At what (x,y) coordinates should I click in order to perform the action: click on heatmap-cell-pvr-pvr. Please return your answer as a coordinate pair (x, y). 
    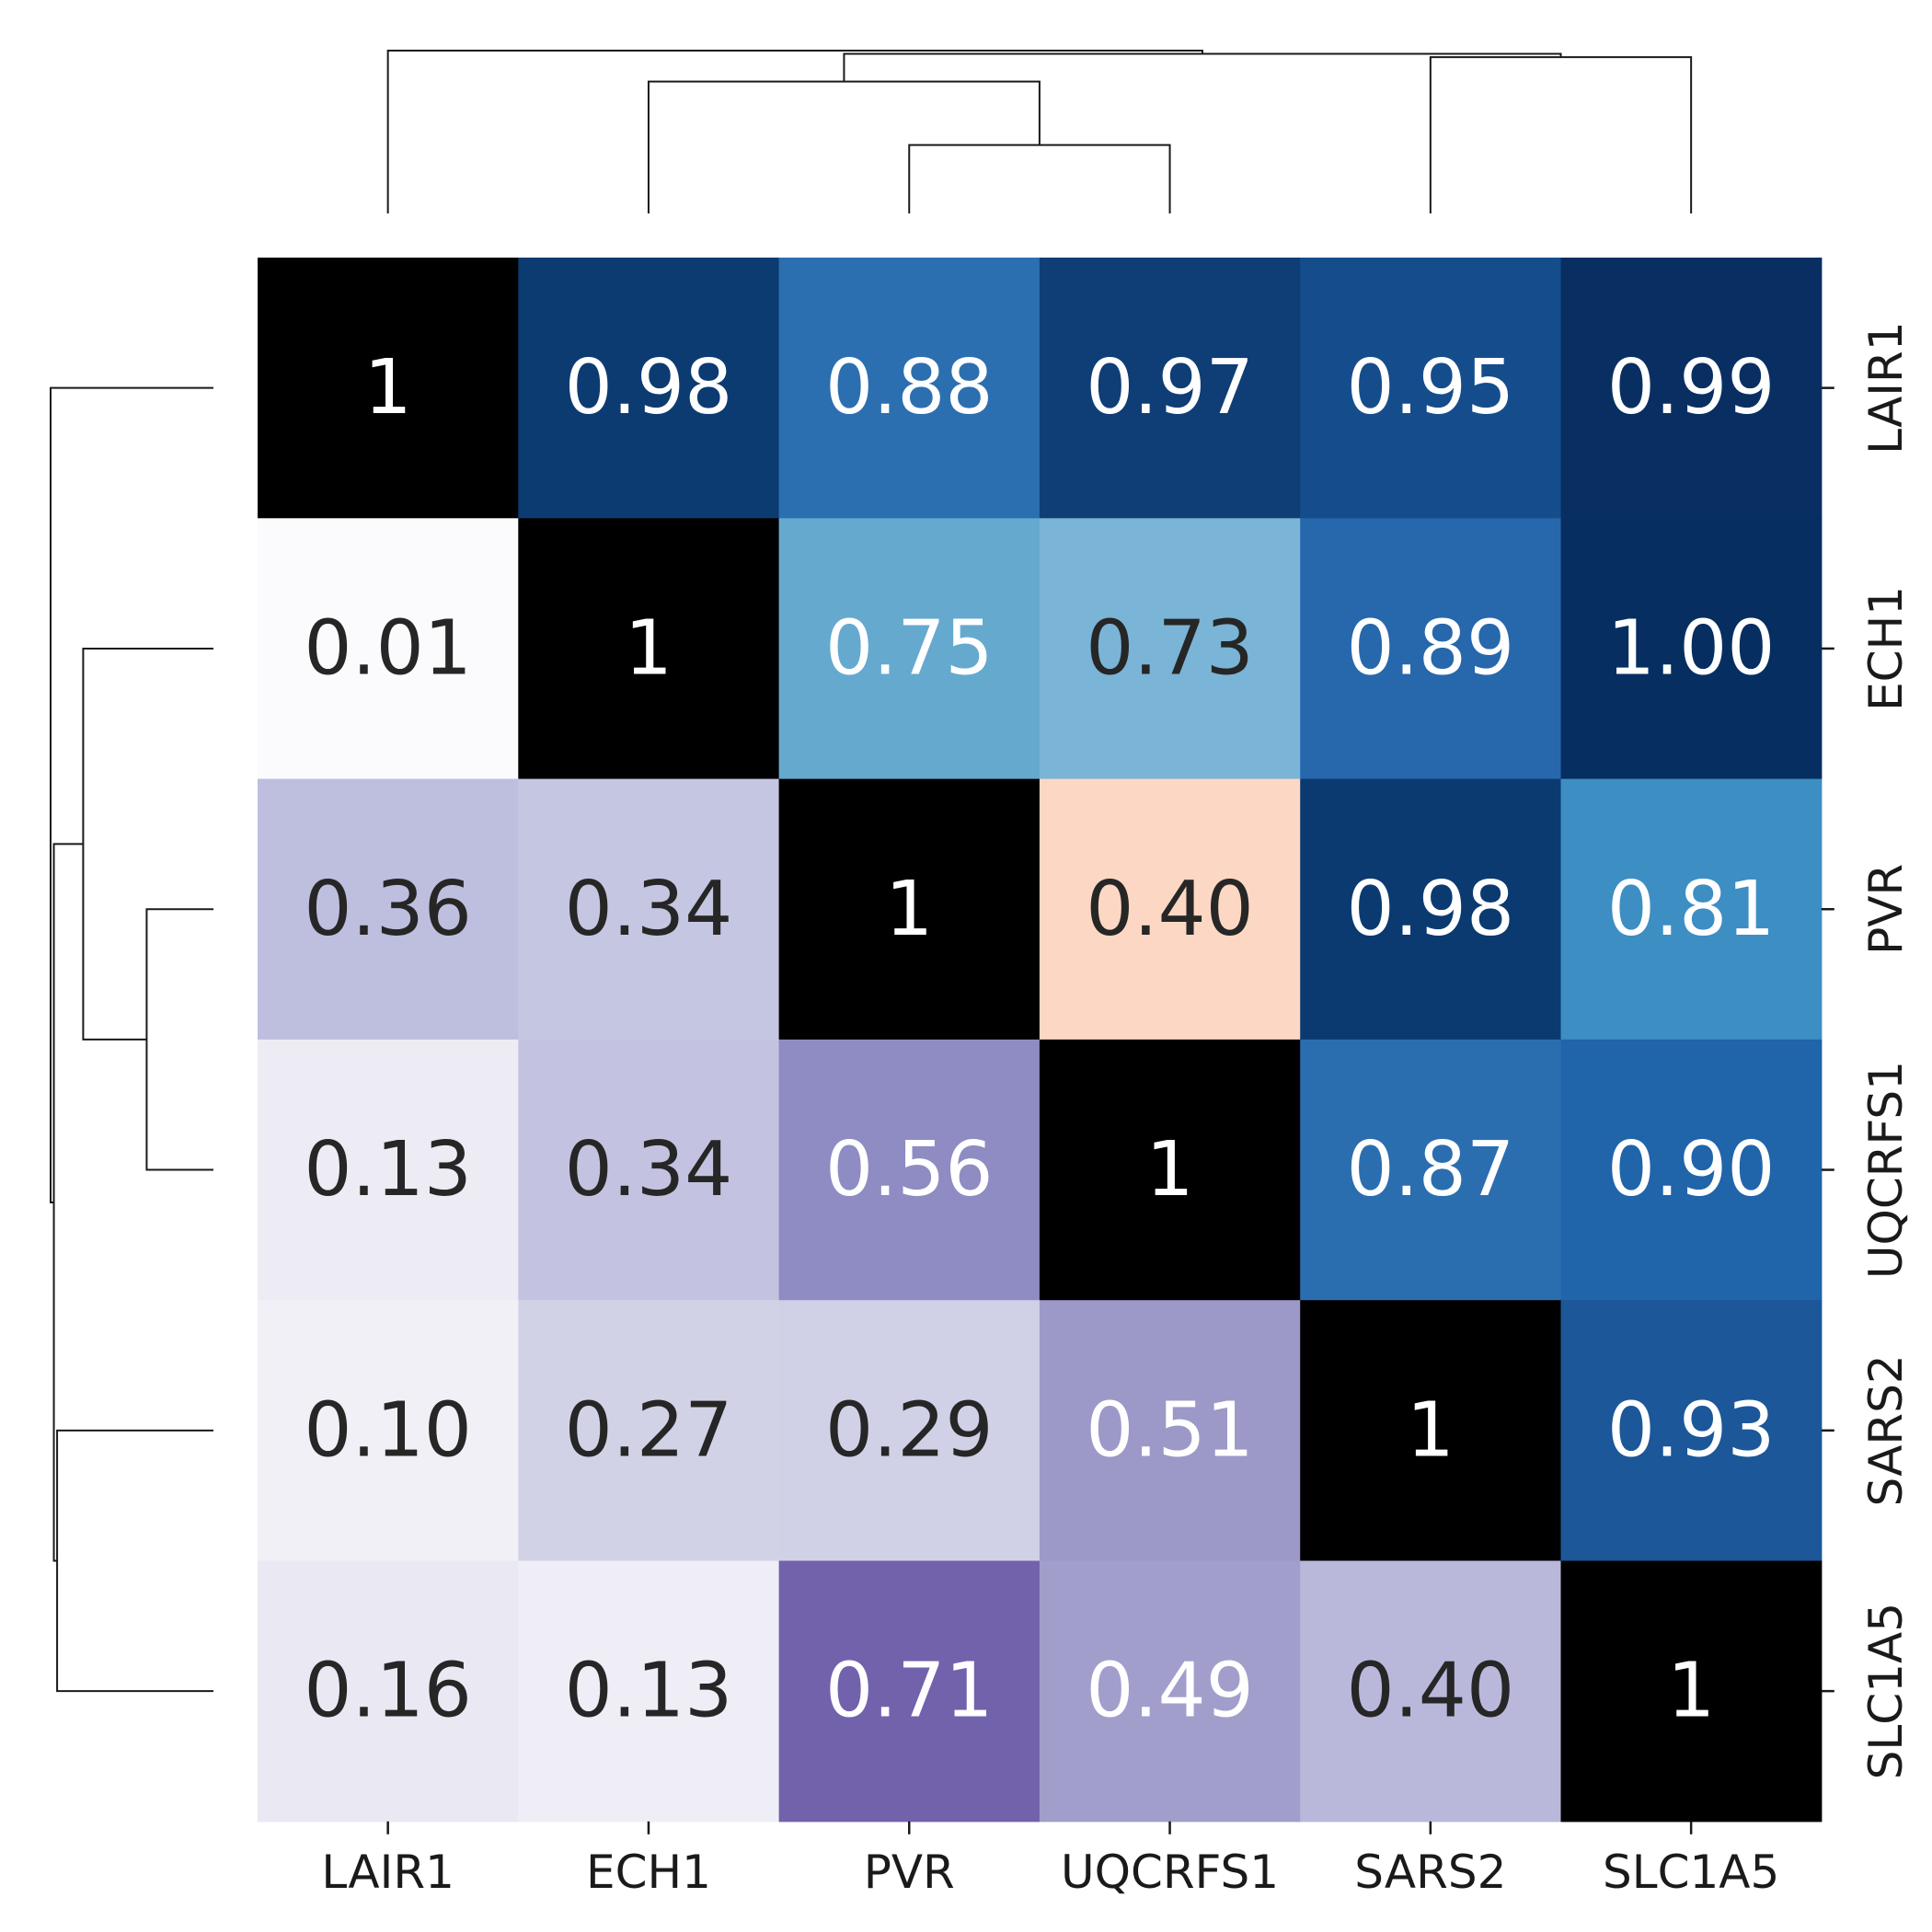
    Looking at the image, I should click on (909, 909).